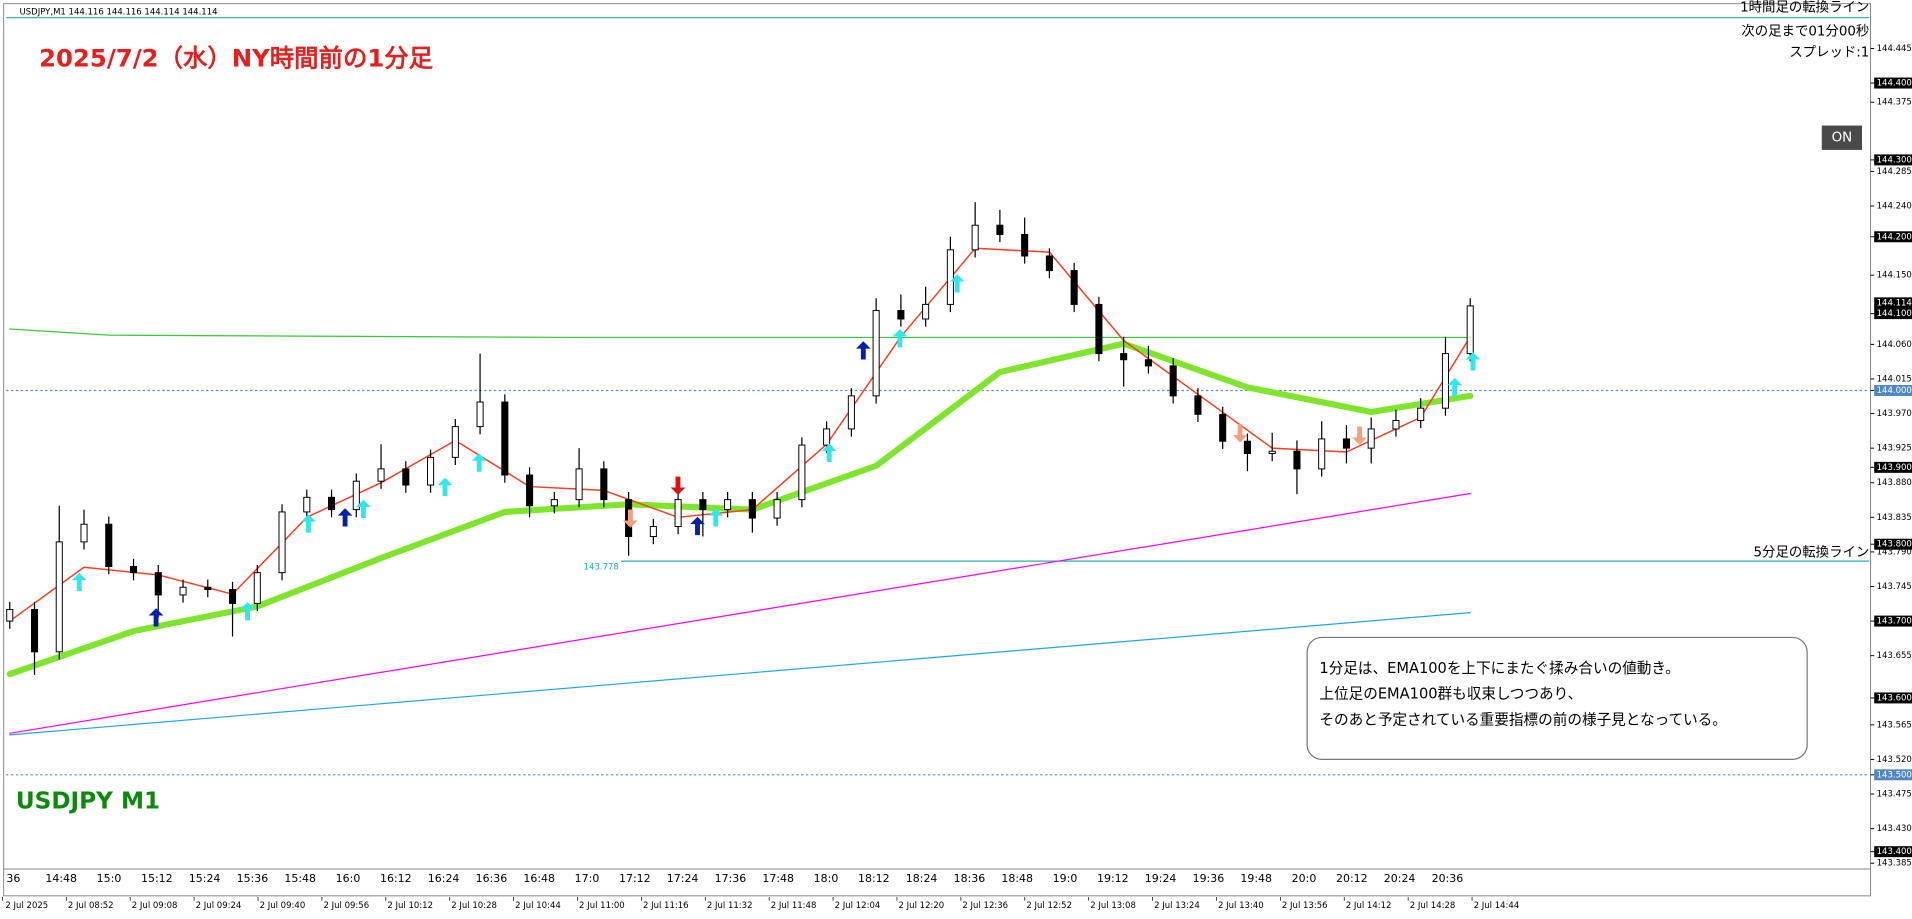 The width and height of the screenshot is (1912, 919). I want to click on x-tick-label: 16:12, so click(396, 878).